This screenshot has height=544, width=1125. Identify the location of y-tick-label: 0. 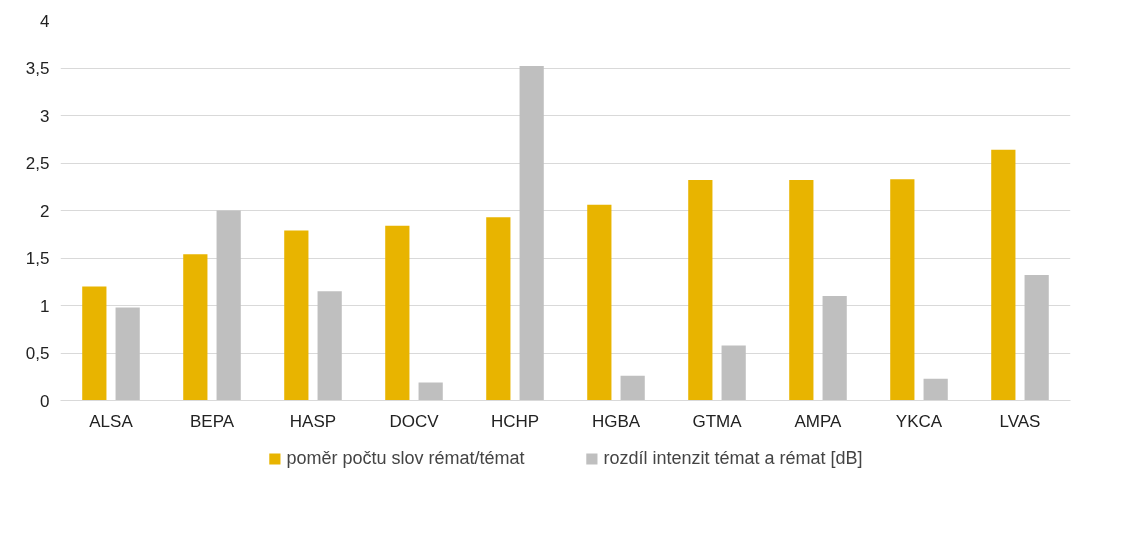
(45, 401).